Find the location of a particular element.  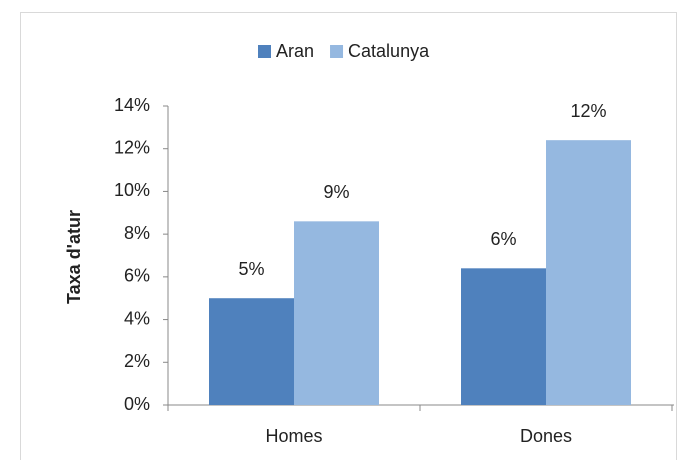

y-axis-label: Taxa d'atur is located at coordinates (74, 257).